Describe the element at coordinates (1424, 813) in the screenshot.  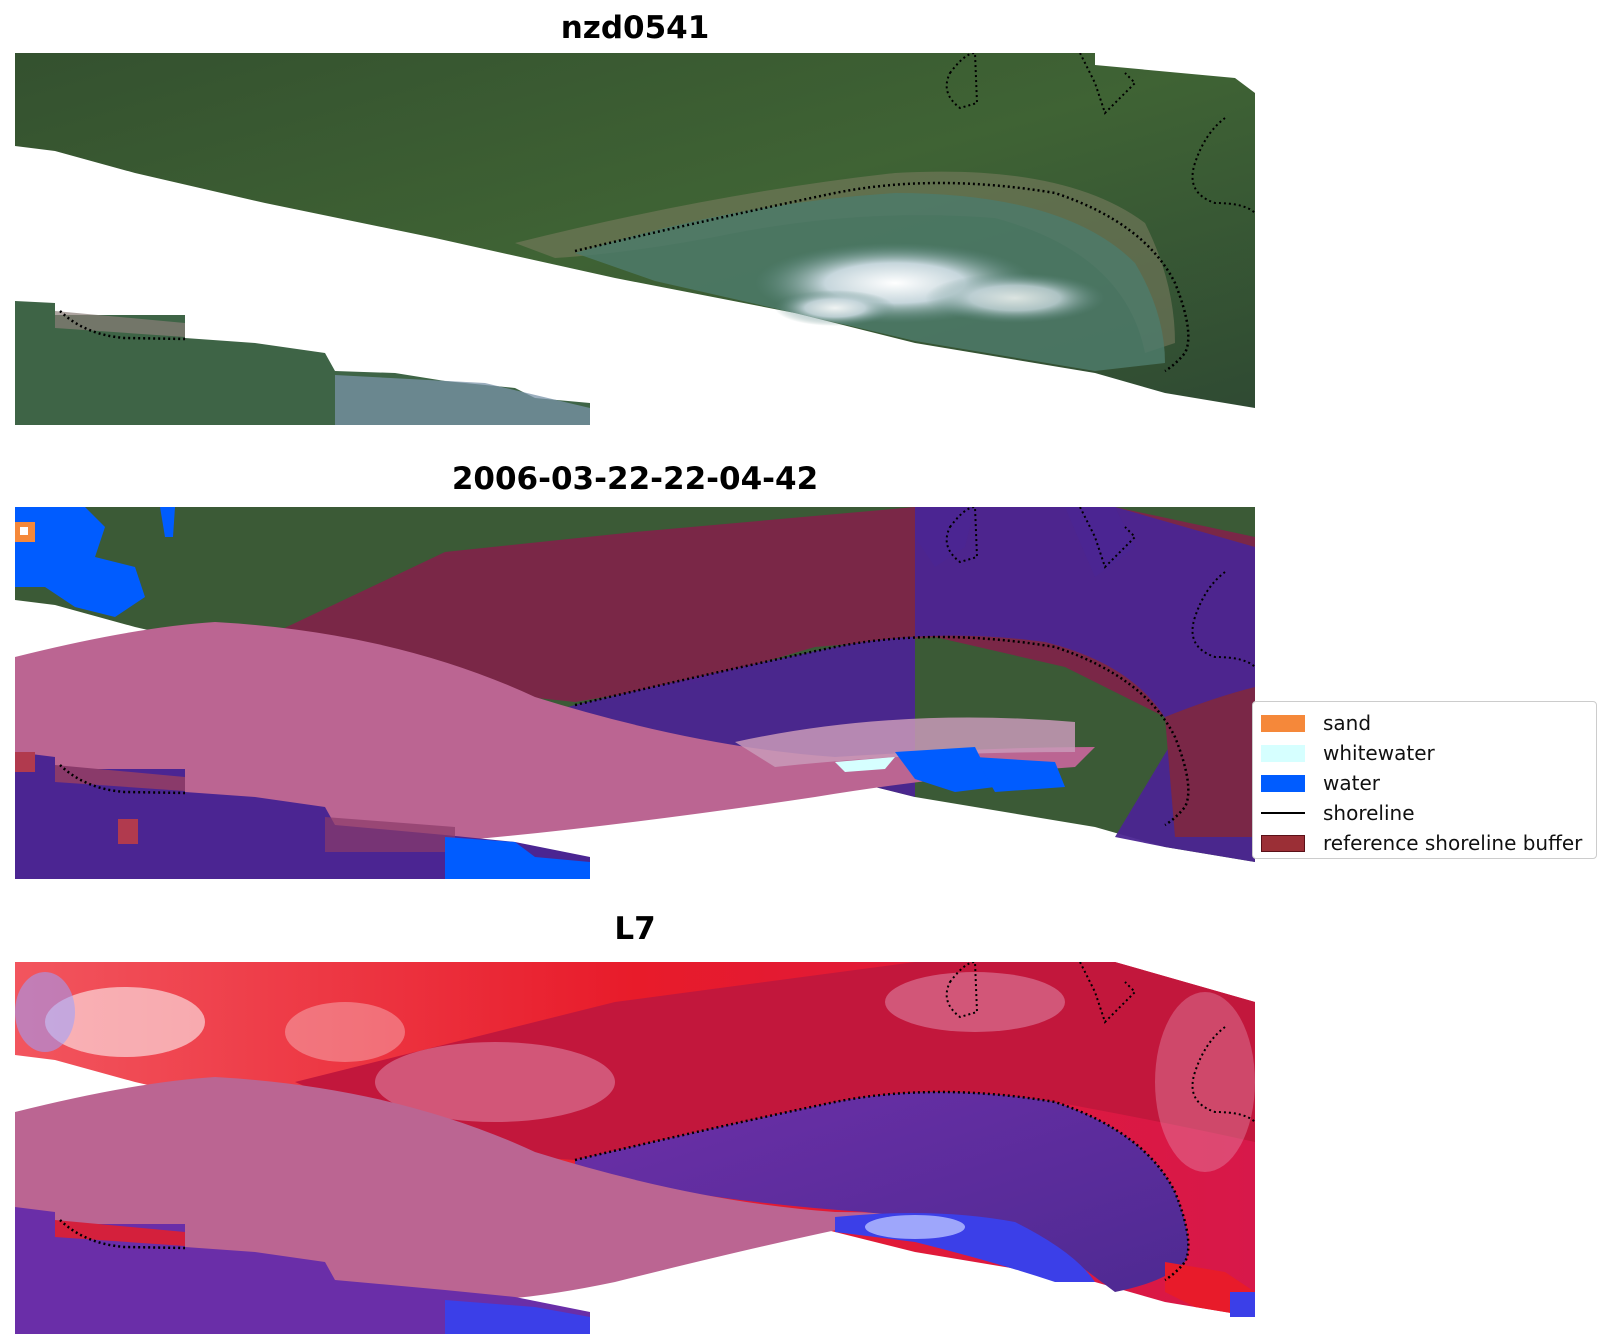
I see `legend-item-shoreline: shoreline` at that location.